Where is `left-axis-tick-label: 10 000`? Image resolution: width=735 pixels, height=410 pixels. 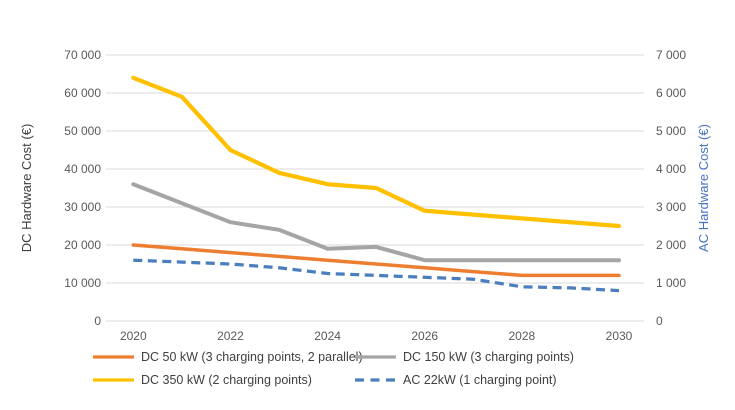 left-axis-tick-label: 10 000 is located at coordinates (82, 283).